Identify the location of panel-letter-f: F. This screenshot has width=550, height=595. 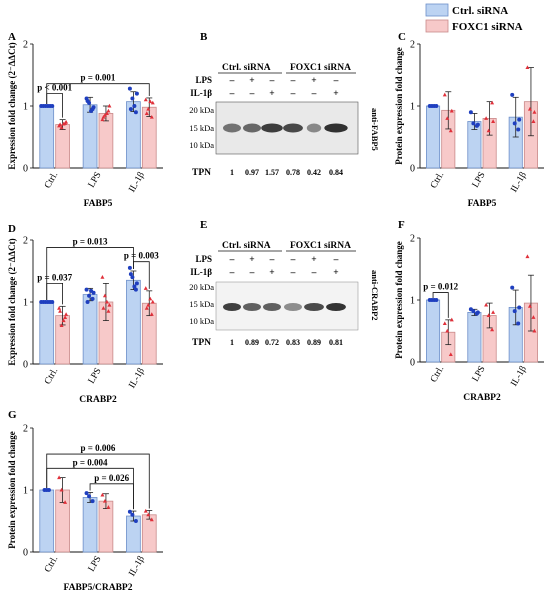
(401, 225).